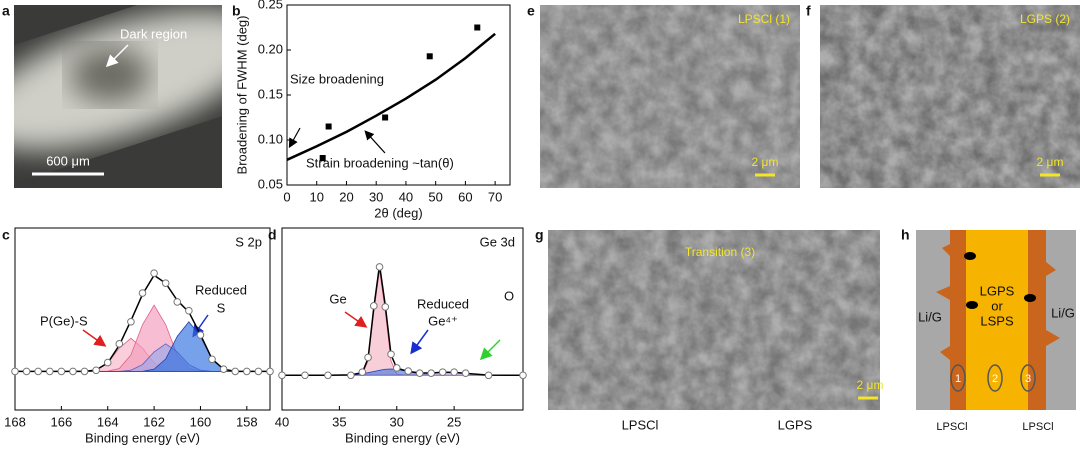 This screenshot has width=1080, height=451. I want to click on x-tick-label: 160, so click(201, 421).